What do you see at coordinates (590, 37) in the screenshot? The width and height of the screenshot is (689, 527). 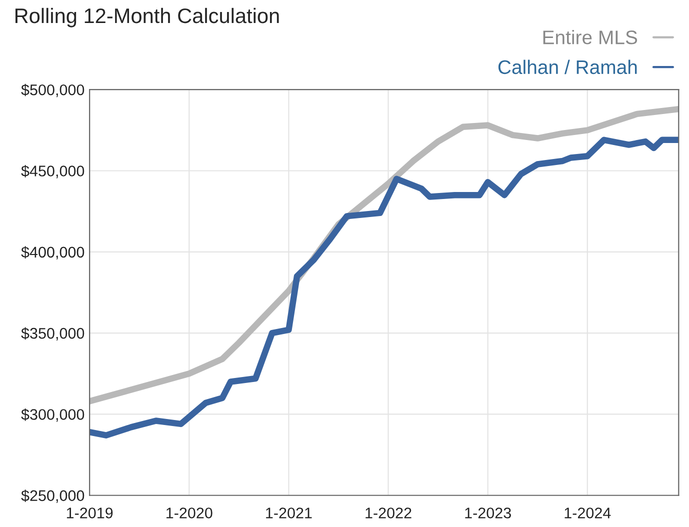 I see `legend-label: Entire MLS` at bounding box center [590, 37].